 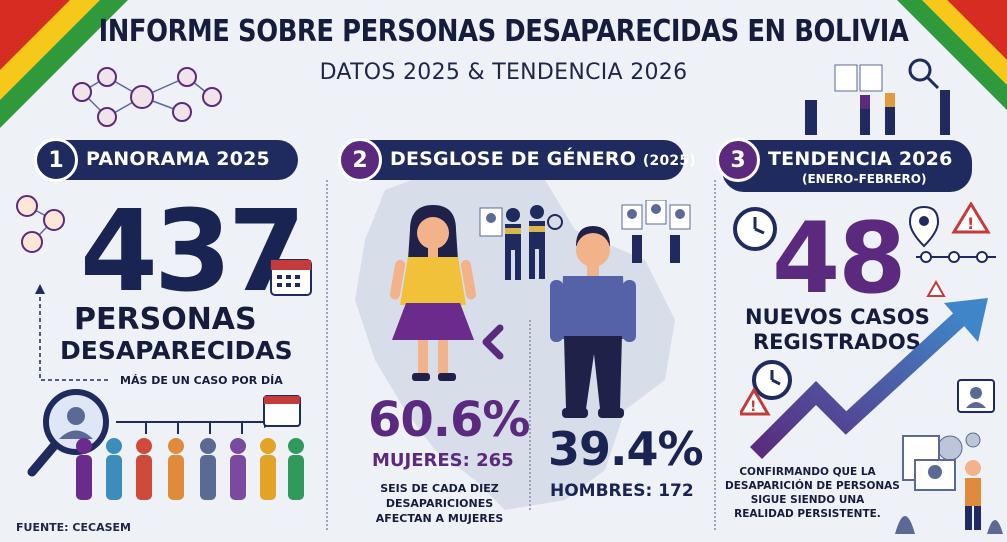 I want to click on bolivia-flag-right-icon, so click(x=952, y=55).